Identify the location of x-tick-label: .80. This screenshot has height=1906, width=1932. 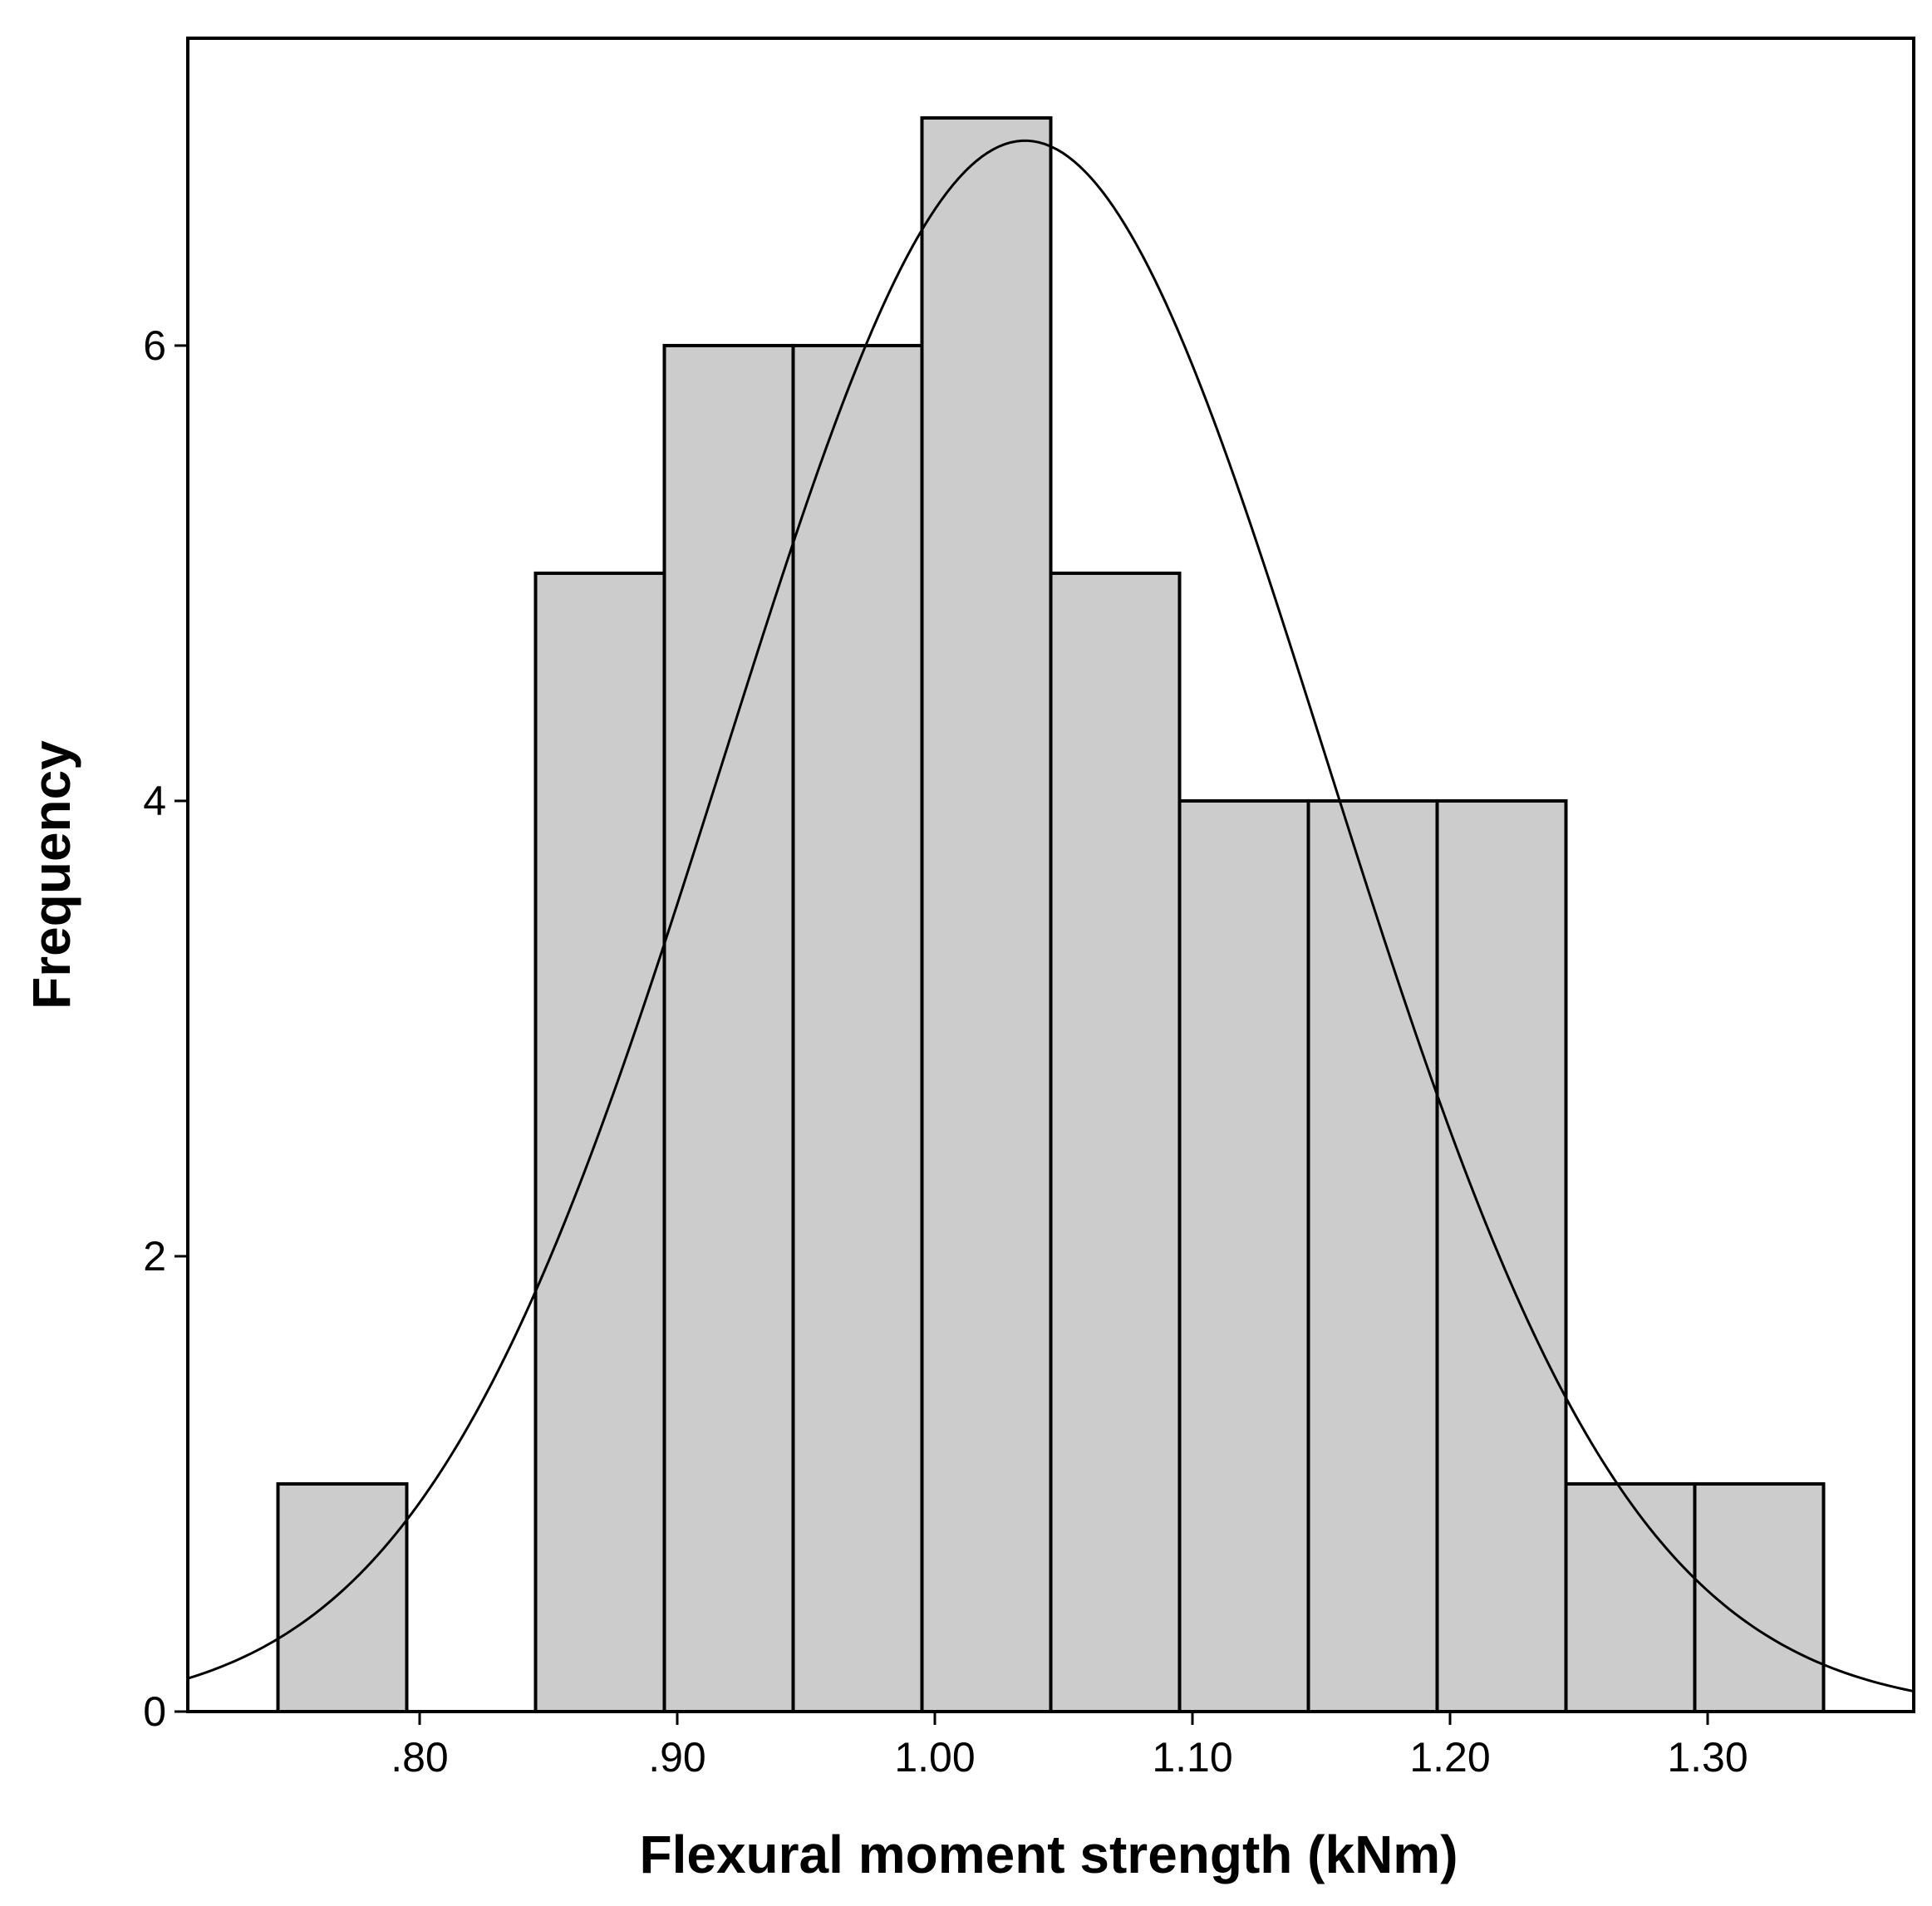
(420, 1757).